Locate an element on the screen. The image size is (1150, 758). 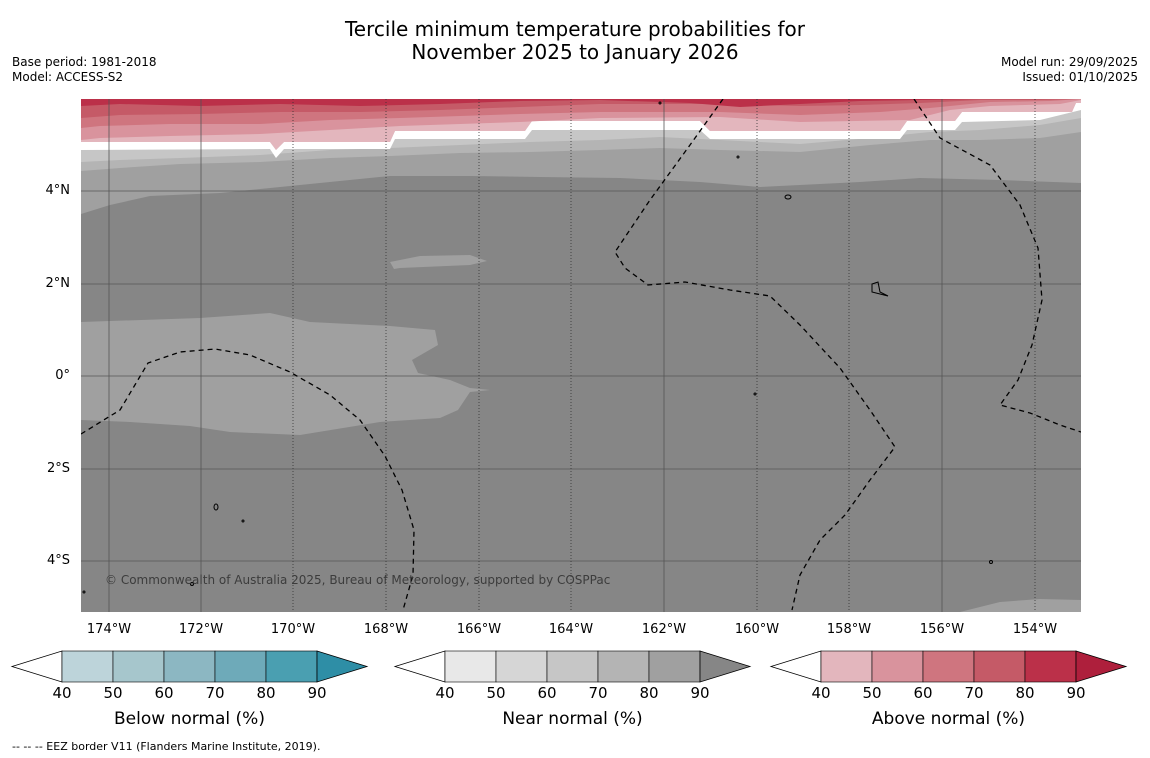
above-normal-tick-50: 50 is located at coordinates (872, 693).